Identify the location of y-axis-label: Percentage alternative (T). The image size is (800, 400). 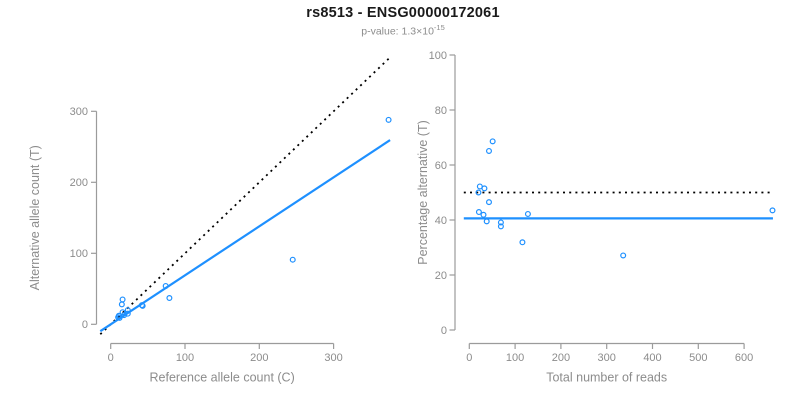
(423, 192).